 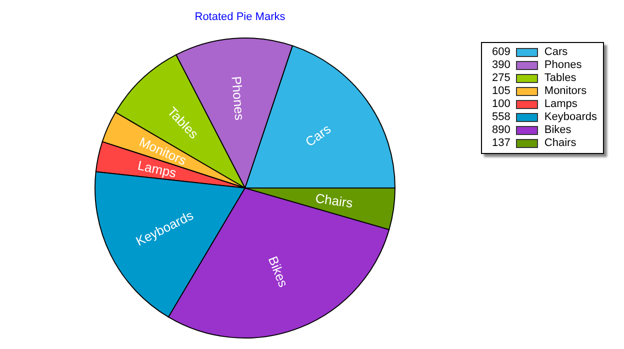 I want to click on slice-label: Chairs, so click(x=334, y=200).